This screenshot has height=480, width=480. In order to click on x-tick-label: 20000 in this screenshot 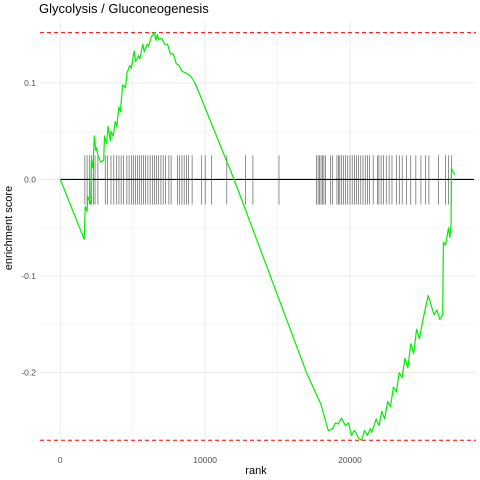, I will do `click(350, 460)`.